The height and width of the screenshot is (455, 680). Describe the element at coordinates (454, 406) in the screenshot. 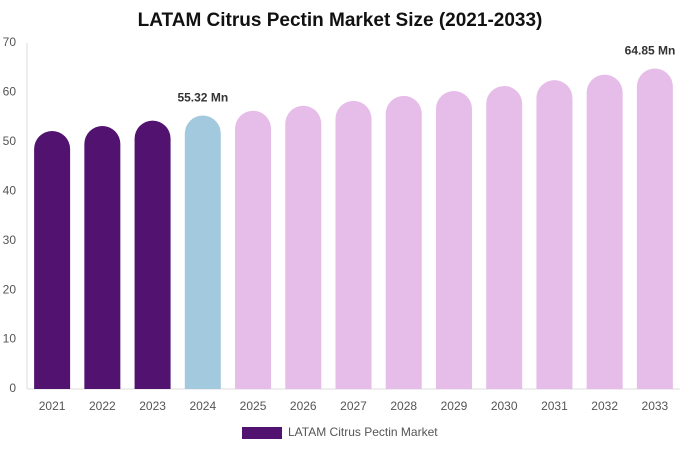

I see `x-tick-label: 2029` at that location.